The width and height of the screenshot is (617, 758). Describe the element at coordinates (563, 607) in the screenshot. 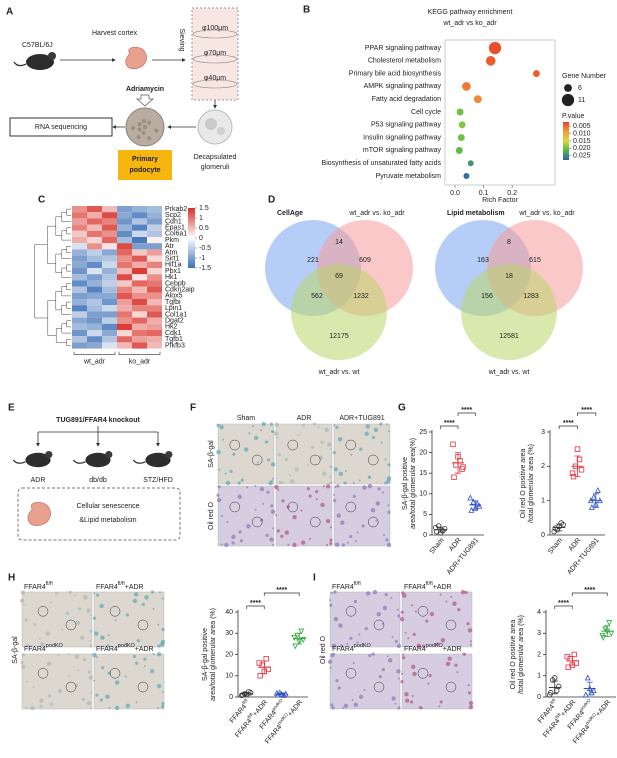

I see `significance-bracket` at that location.